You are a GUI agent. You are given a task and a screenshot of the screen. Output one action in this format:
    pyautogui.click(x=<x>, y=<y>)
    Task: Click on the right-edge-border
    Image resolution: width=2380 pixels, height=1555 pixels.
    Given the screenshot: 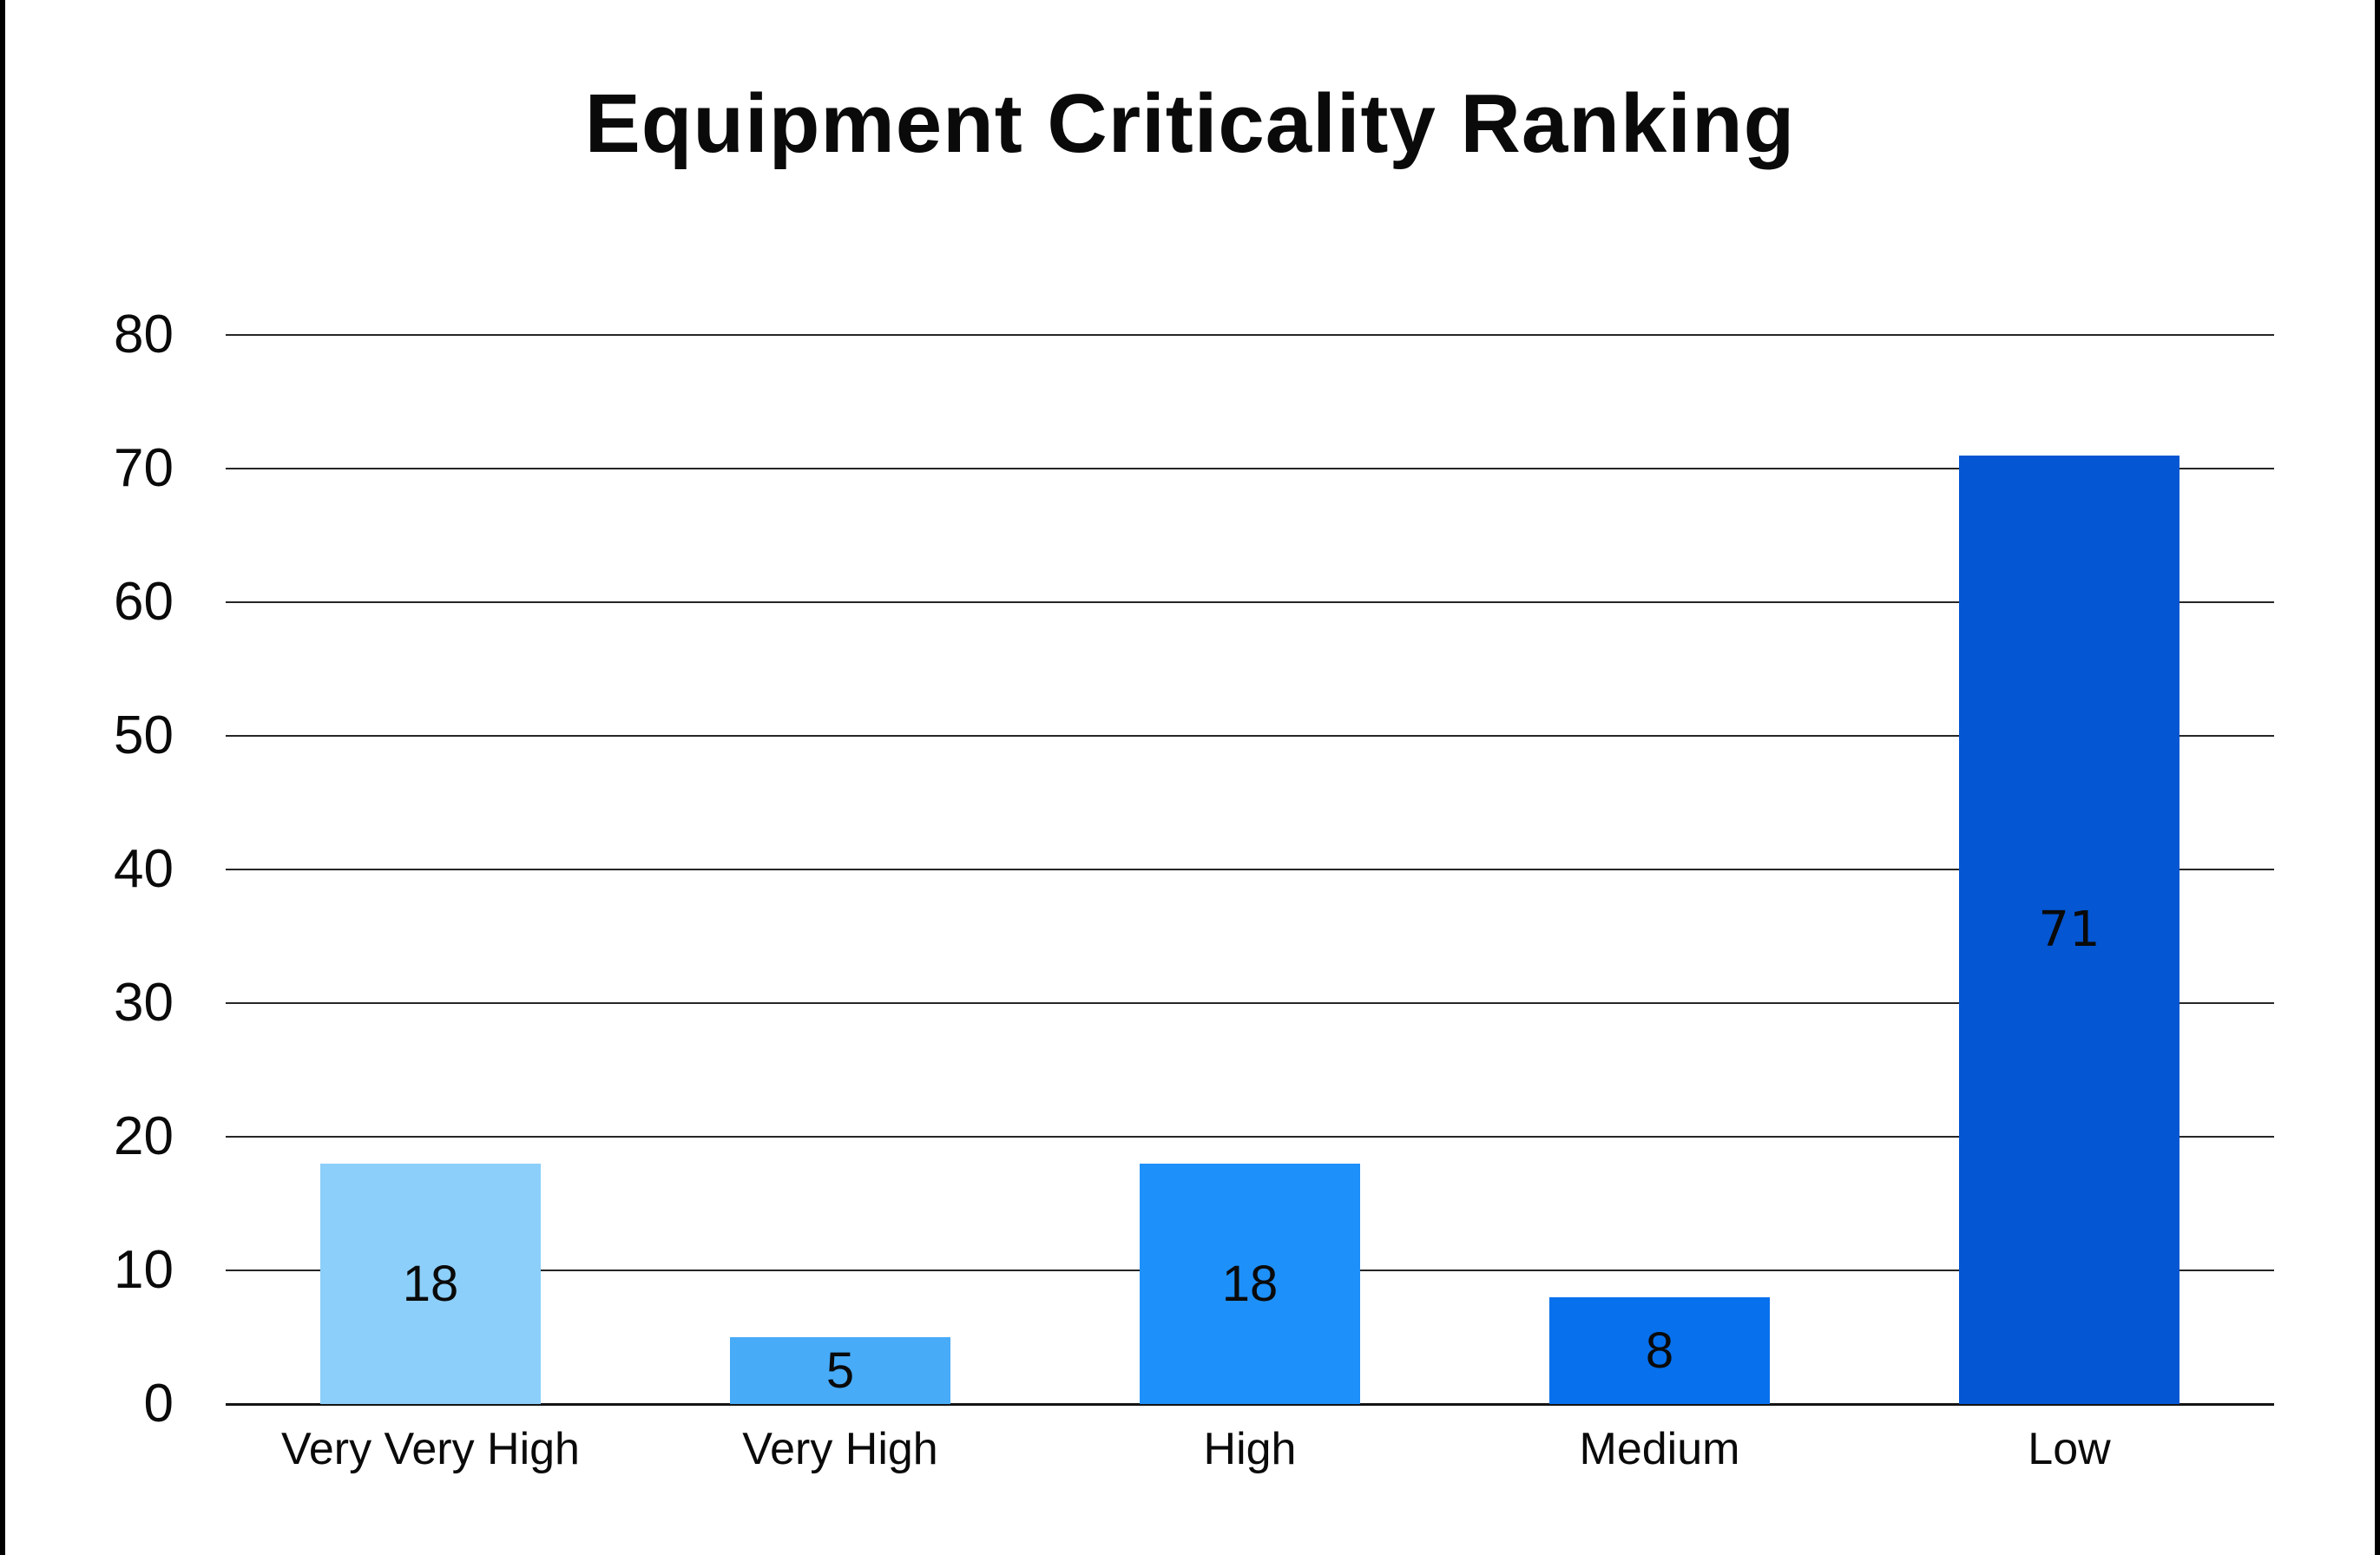 What is the action you would take?
    pyautogui.click(x=2377, y=777)
    